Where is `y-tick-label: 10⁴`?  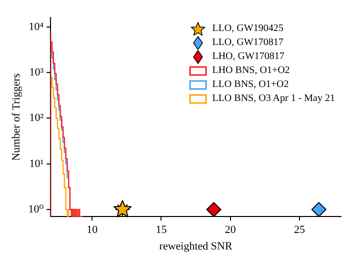
y-tick-label: 10⁴ is located at coordinates (36, 26).